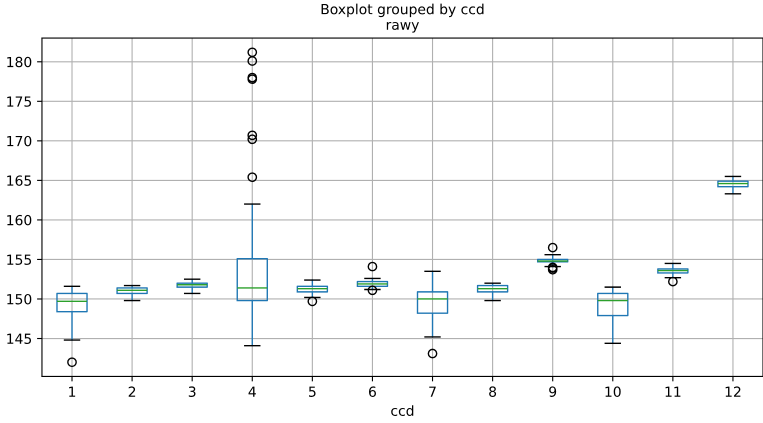 Image resolution: width=763 pixels, height=423 pixels. What do you see at coordinates (132, 391) in the screenshot?
I see `x-tick-label: 2` at bounding box center [132, 391].